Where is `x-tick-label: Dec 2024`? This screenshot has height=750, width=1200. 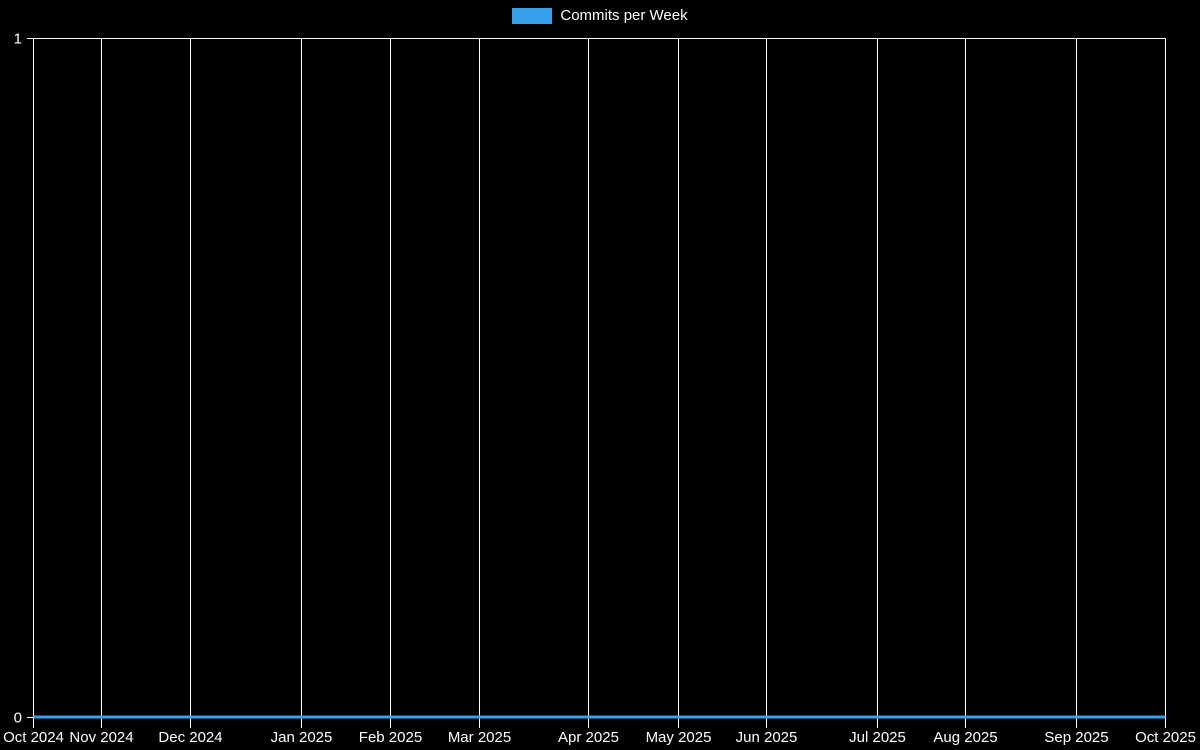
x-tick-label: Dec 2024 is located at coordinates (190, 737).